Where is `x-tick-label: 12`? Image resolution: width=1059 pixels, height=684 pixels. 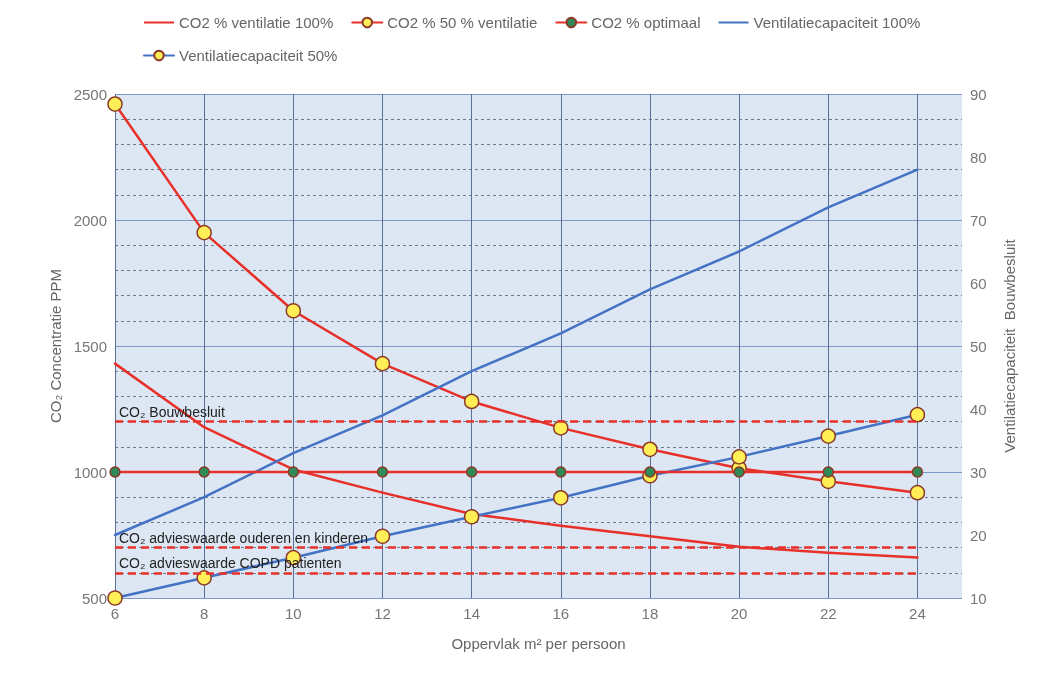
x-tick-label: 12 is located at coordinates (382, 613).